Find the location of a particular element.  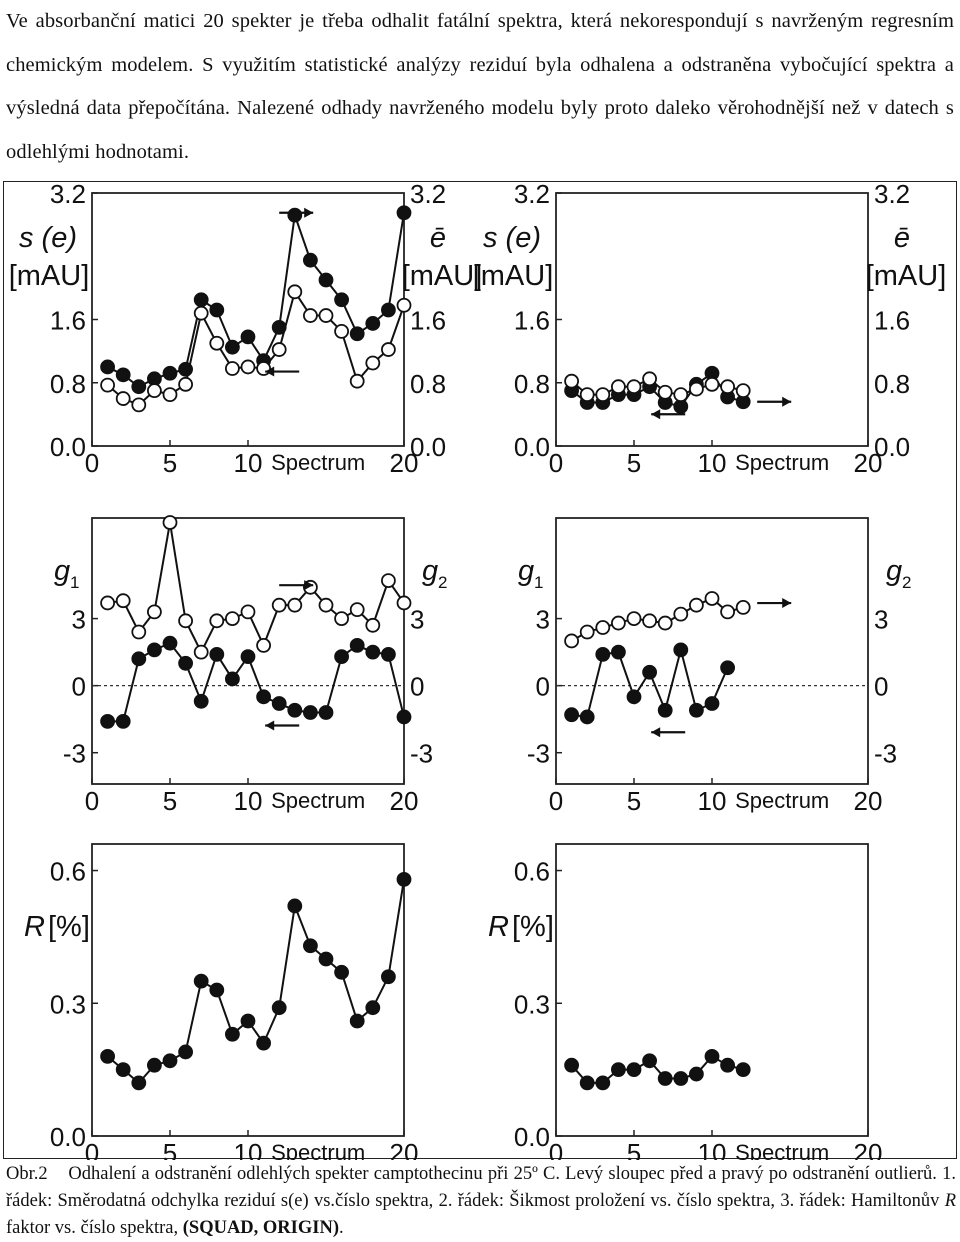

chart-se-before-series-0-line is located at coordinates (256, 300).